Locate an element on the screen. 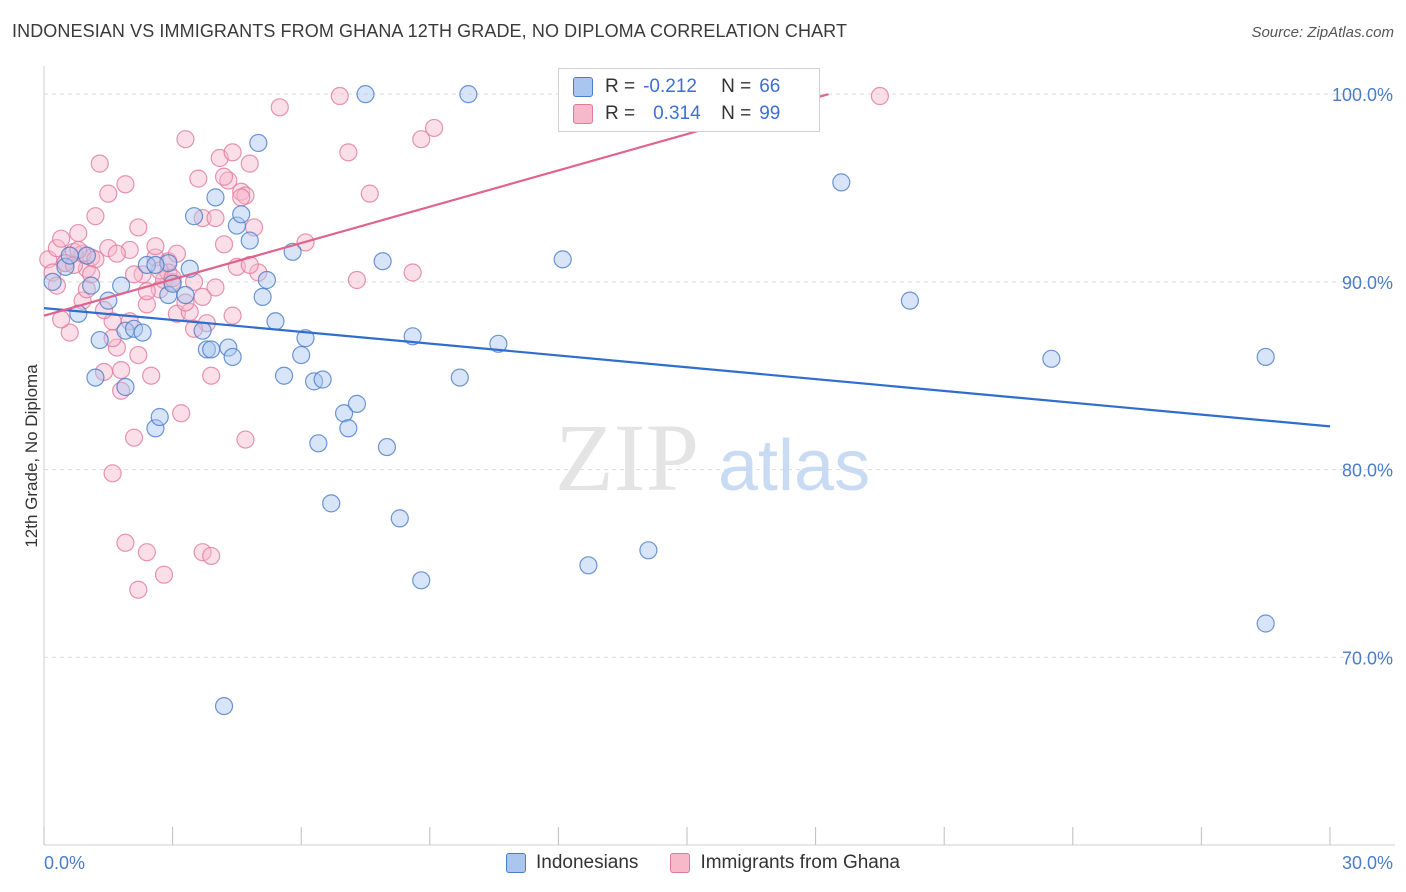 This screenshot has height=892, width=1406. series-legend-indonesians: Indonesians is located at coordinates (571, 863).